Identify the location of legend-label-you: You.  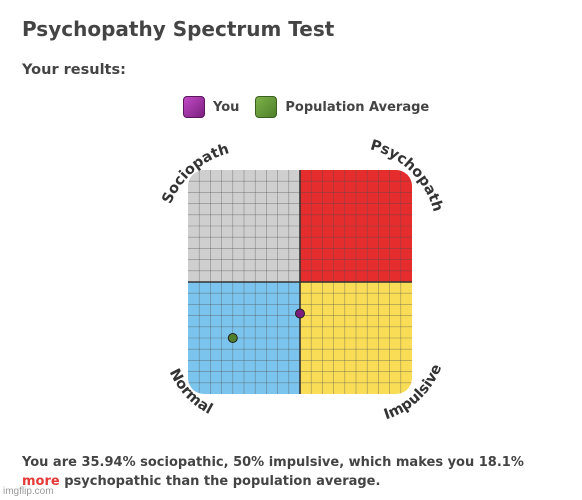
(226, 107).